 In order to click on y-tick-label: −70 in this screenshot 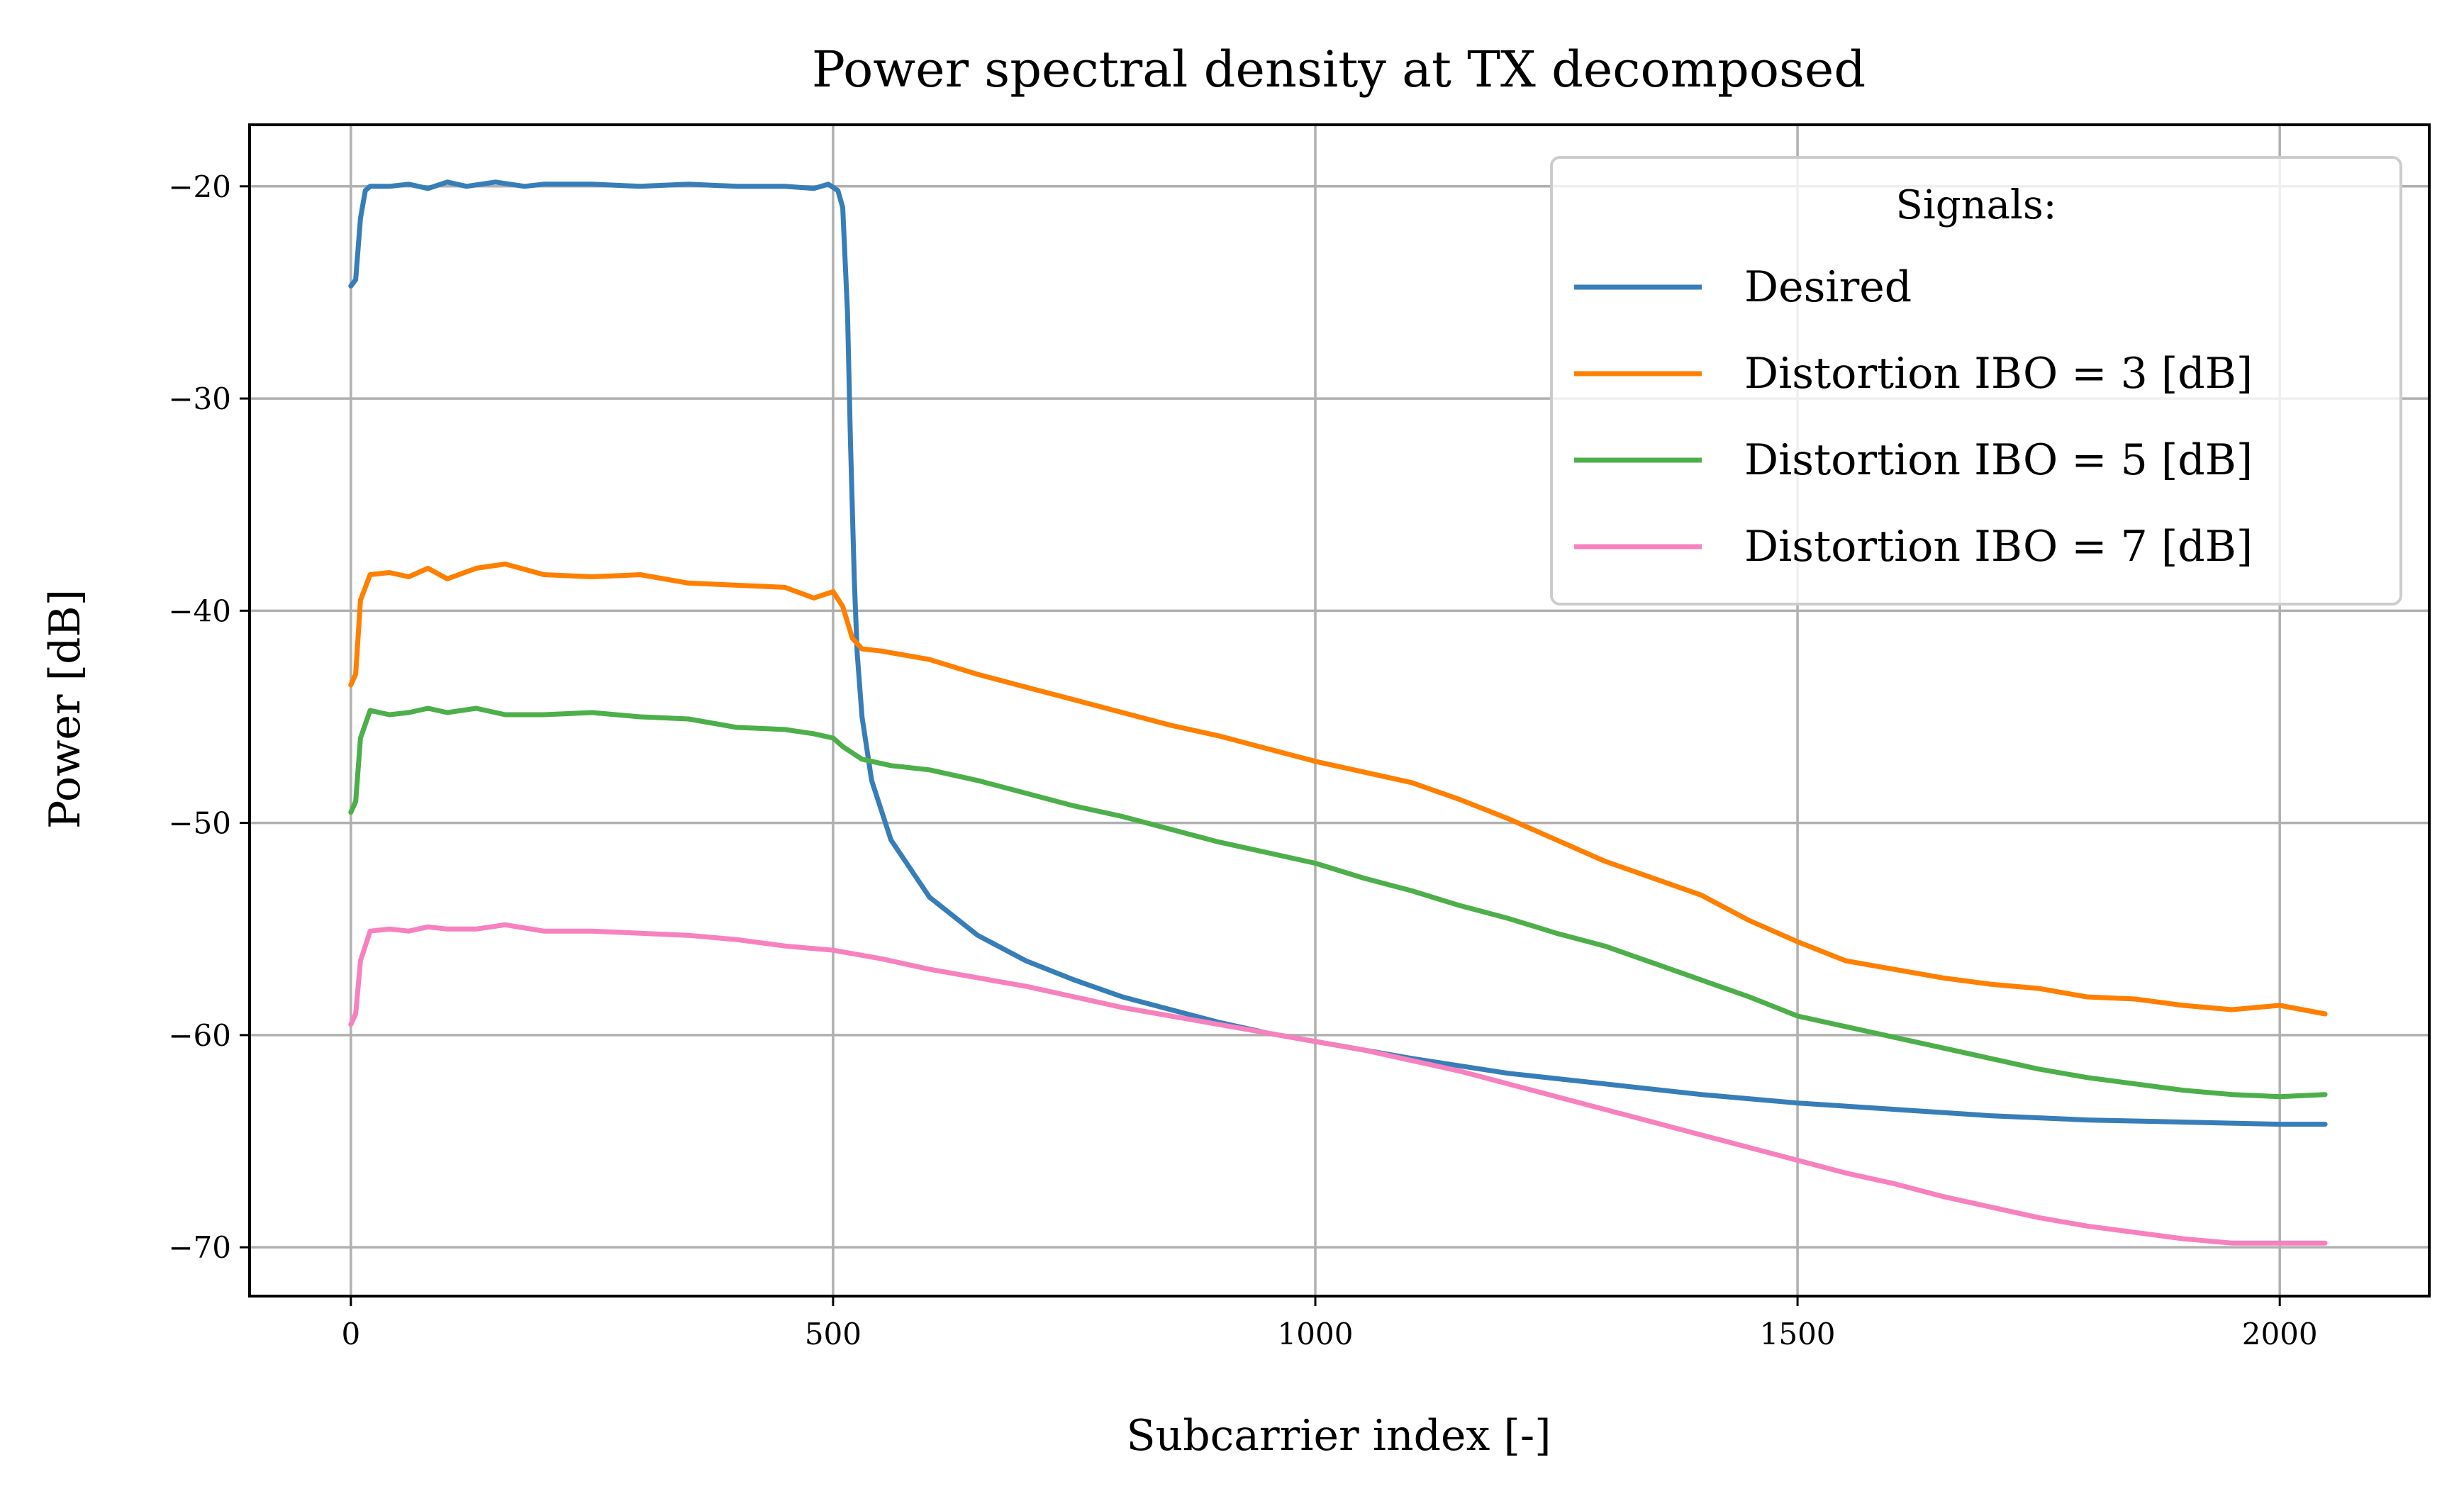, I will do `click(199, 1247)`.